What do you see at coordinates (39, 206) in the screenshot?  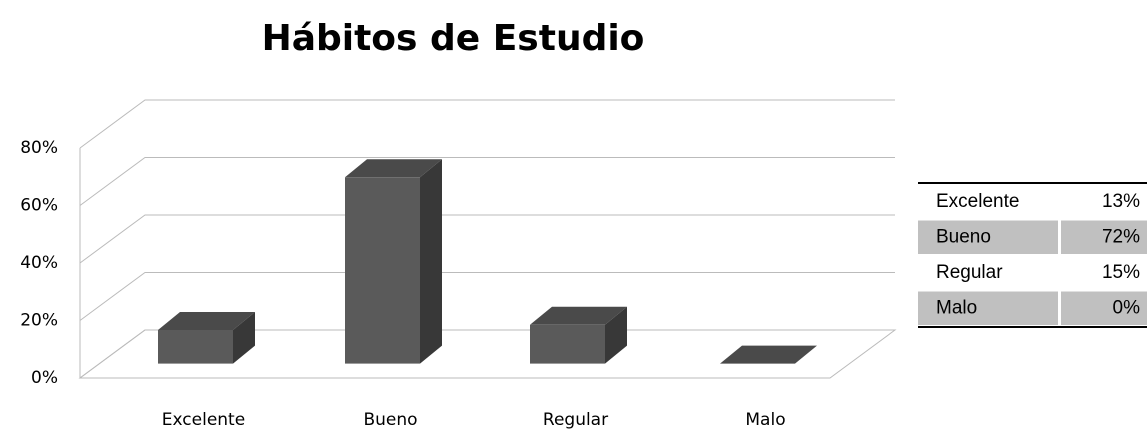 I see `y-tick-label: 60%` at bounding box center [39, 206].